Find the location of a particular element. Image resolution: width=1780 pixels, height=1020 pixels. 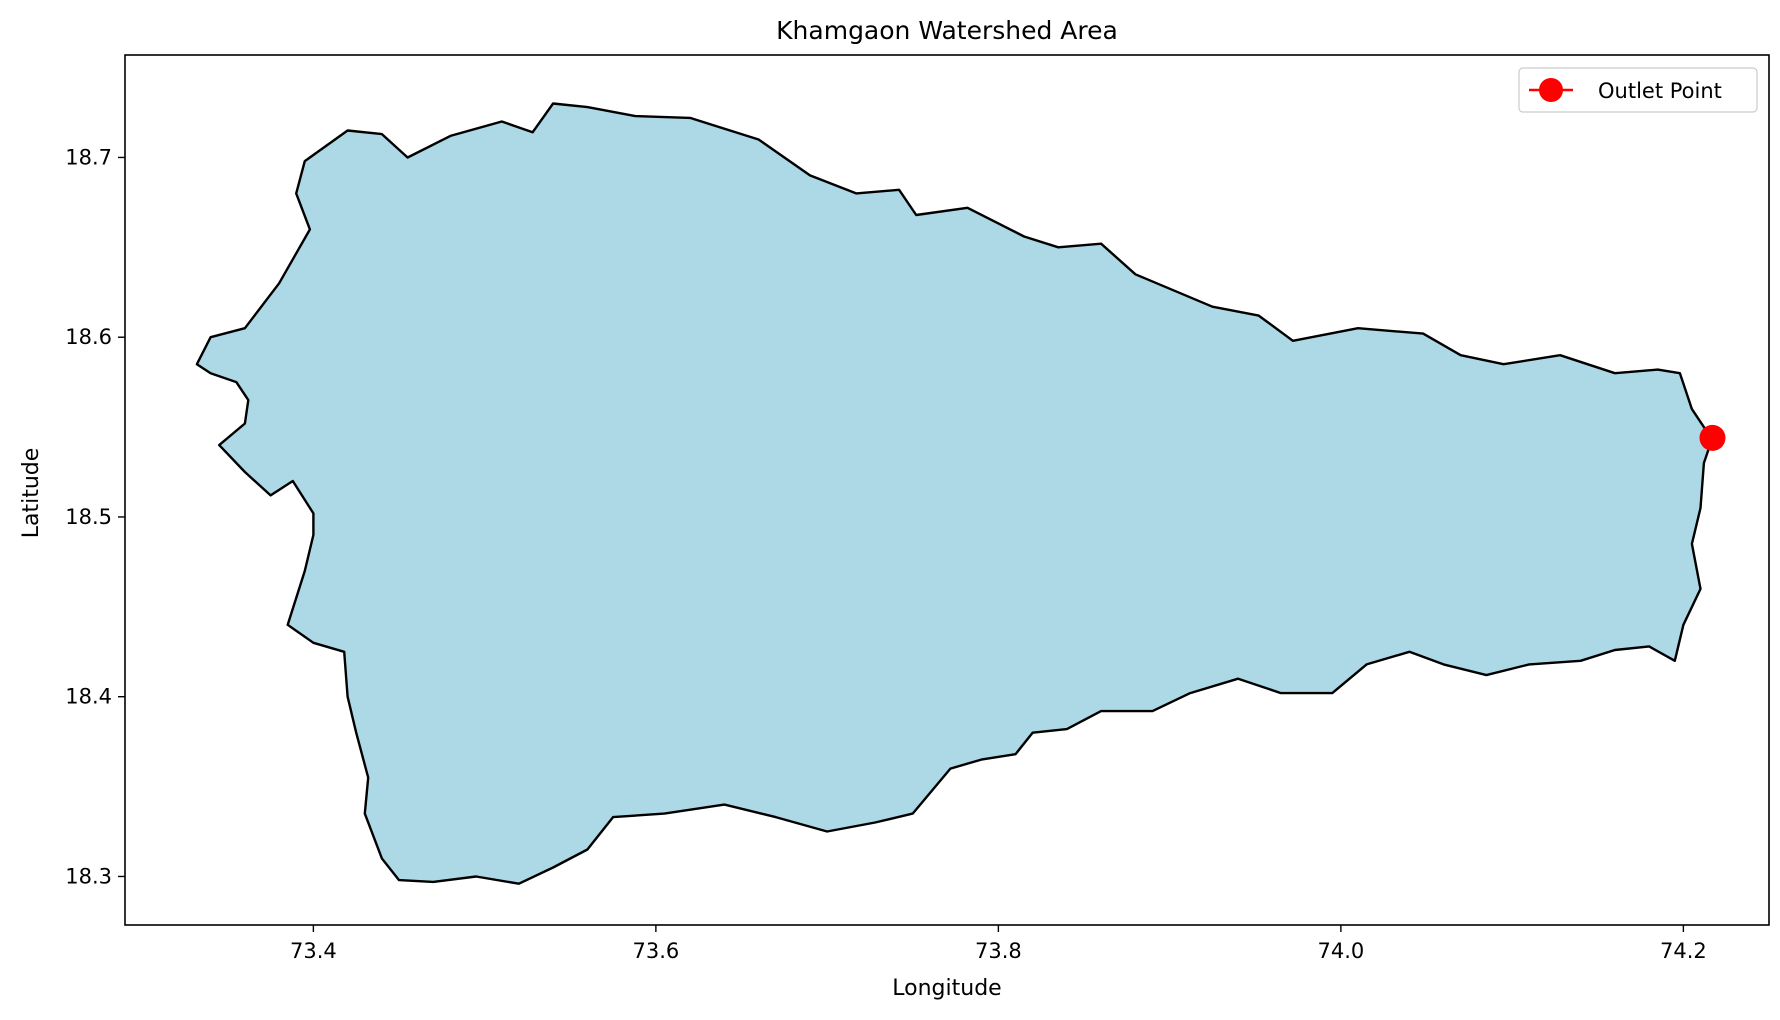

y-tick-label: 18.4 is located at coordinates (88, 697).